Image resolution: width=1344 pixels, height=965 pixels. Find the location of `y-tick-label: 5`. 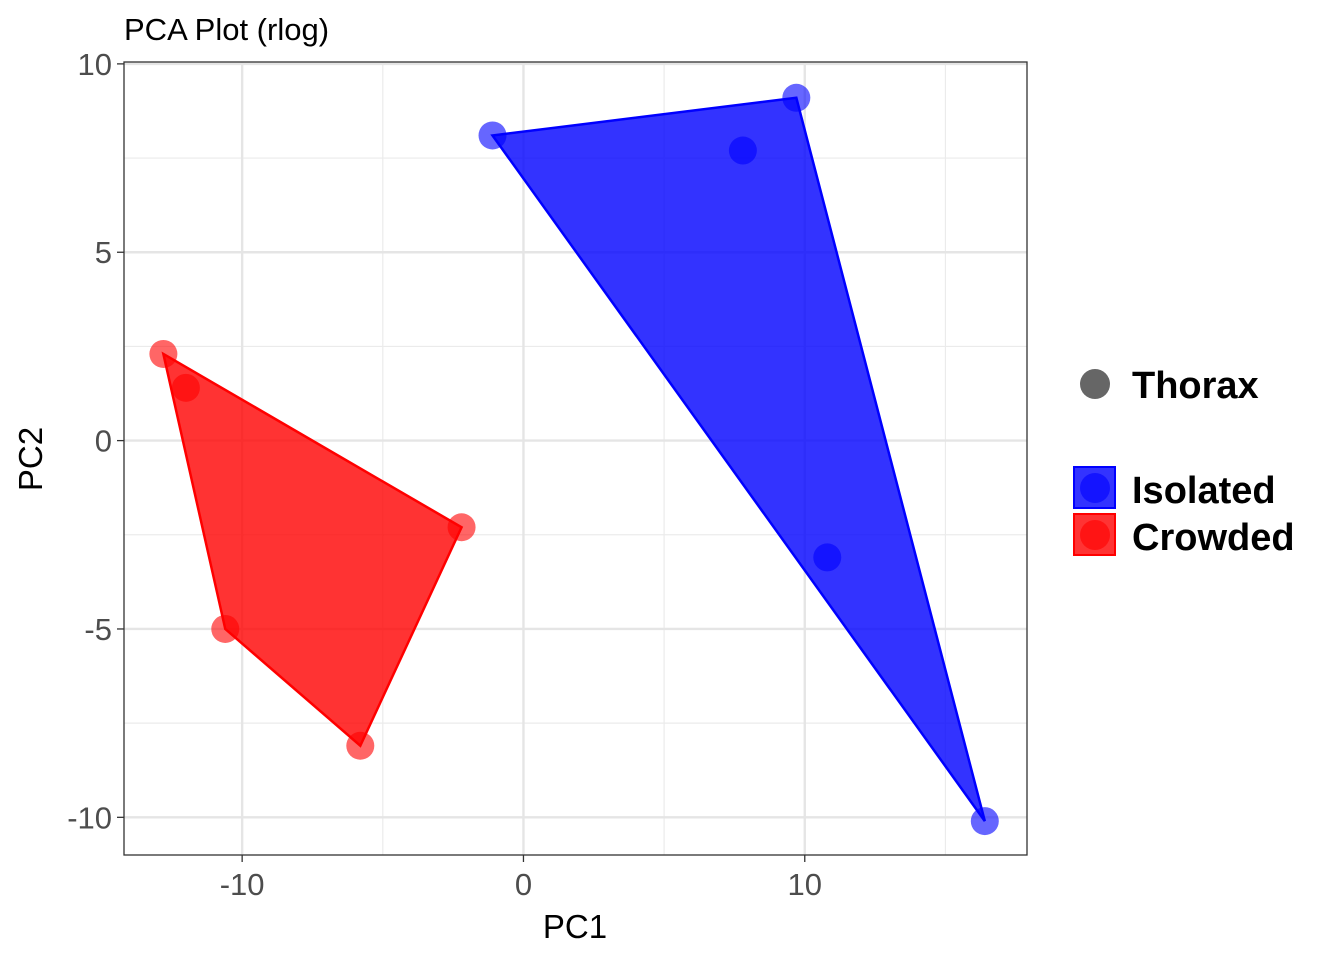

y-tick-label: 5 is located at coordinates (103, 252).